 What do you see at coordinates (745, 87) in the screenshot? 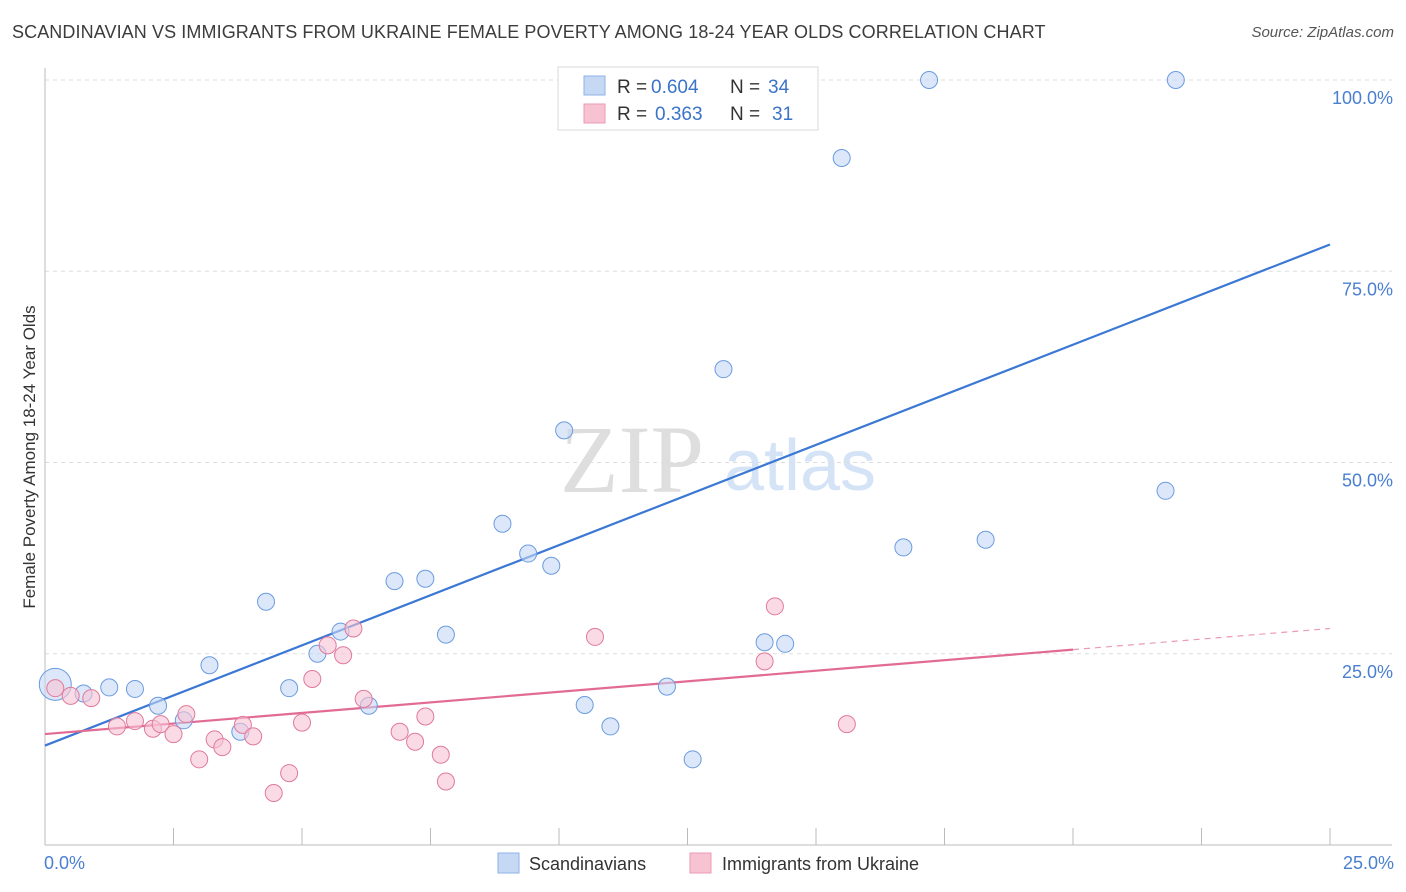
I see `legend-n-label-1: N =` at bounding box center [745, 87].